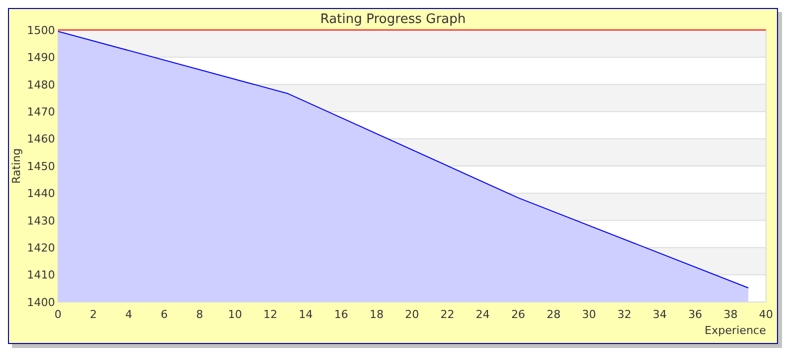  I want to click on y-tick-label: 1440, so click(41, 193).